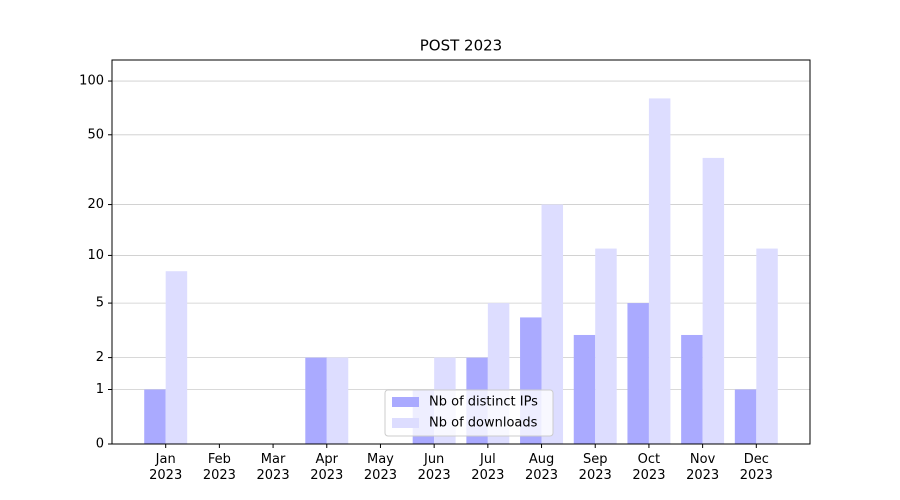 This screenshot has width=900, height=500. Describe the element at coordinates (91, 81) in the screenshot. I see `y-tick-label: 100` at that location.